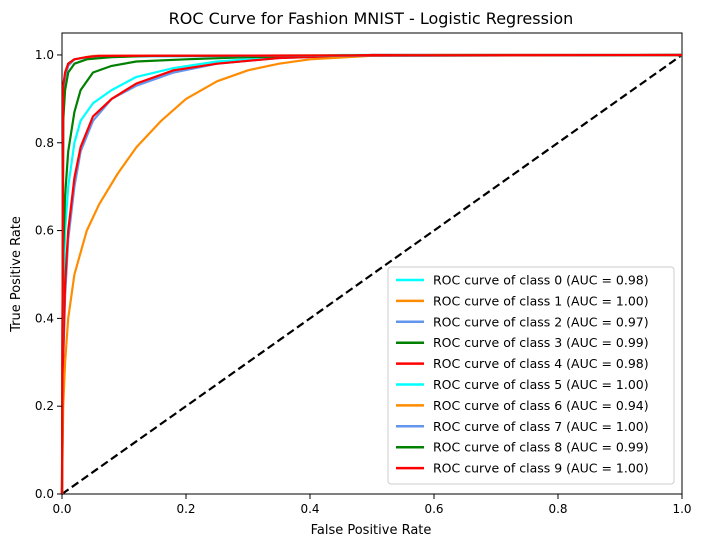 The height and width of the screenshot is (547, 702). I want to click on y-tick-label: 0.8, so click(44, 143).